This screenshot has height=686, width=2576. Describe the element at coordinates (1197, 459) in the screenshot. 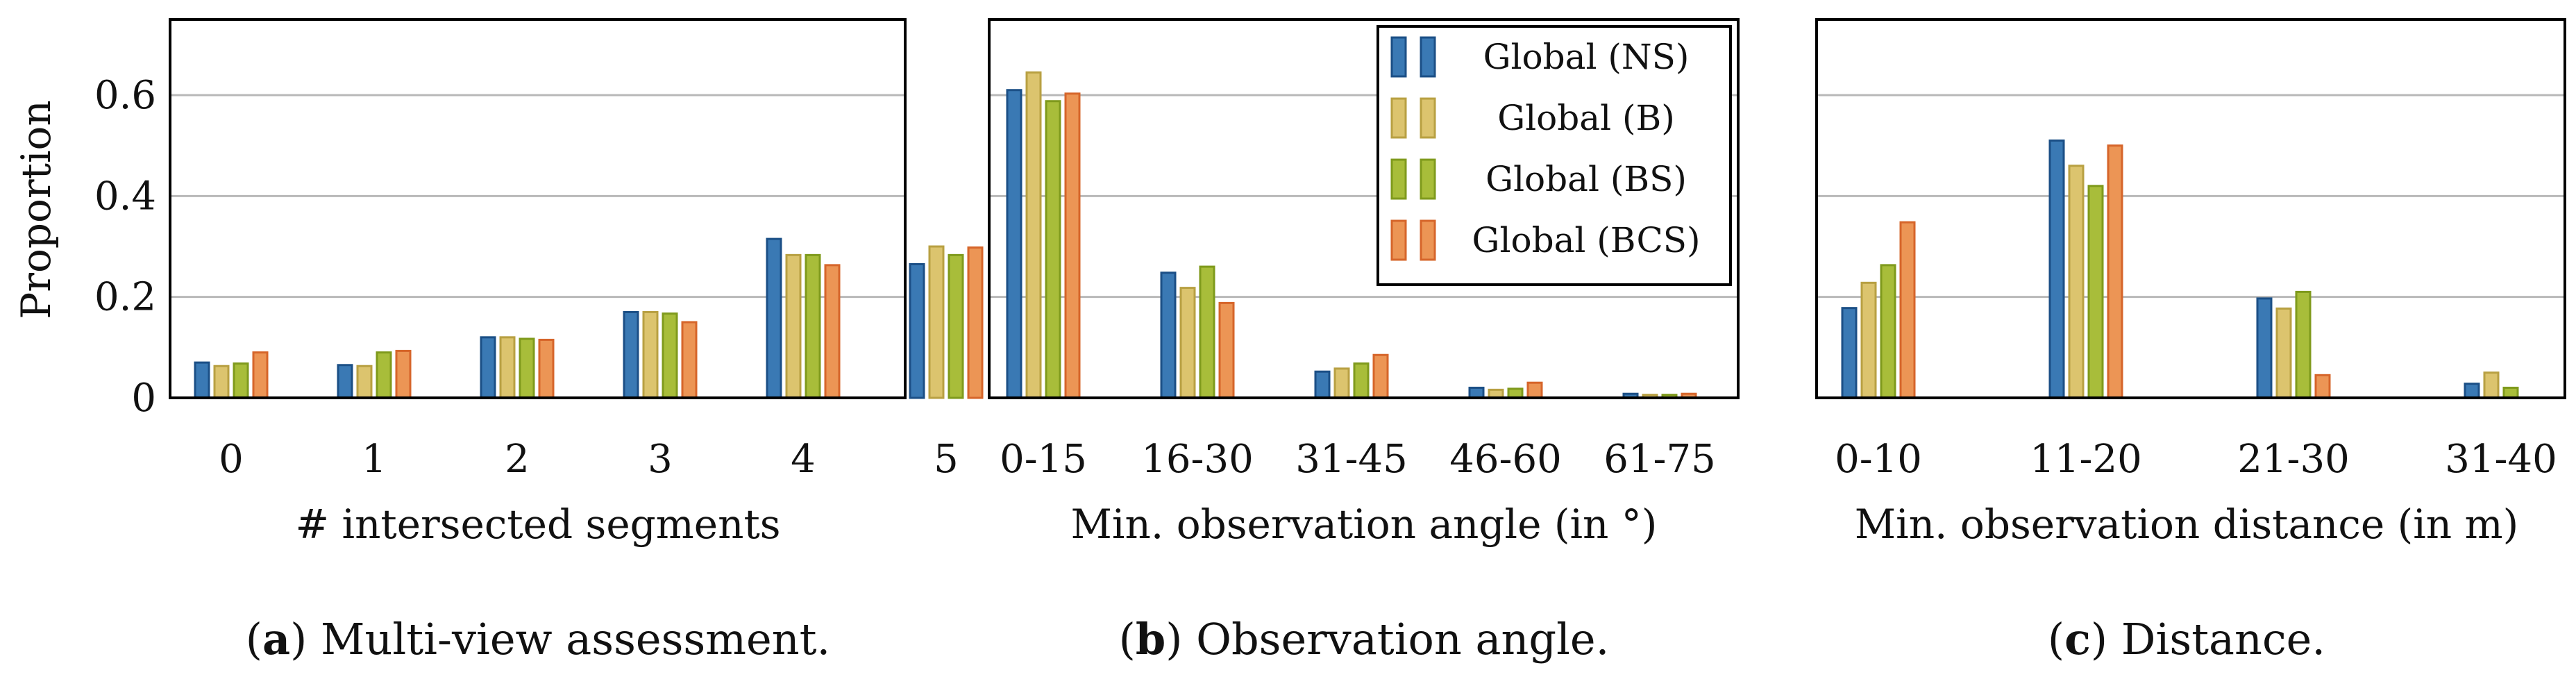

I see `x-tick-label: 16-30` at that location.